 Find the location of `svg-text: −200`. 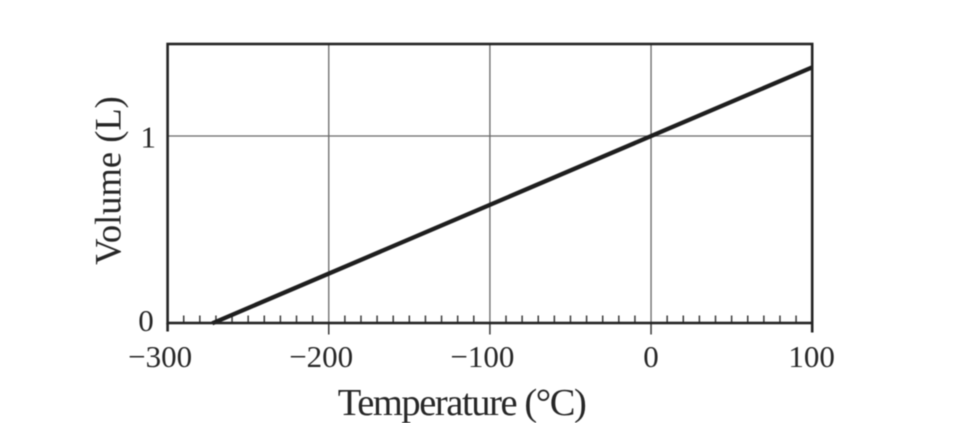

svg-text: −200 is located at coordinates (321, 356).